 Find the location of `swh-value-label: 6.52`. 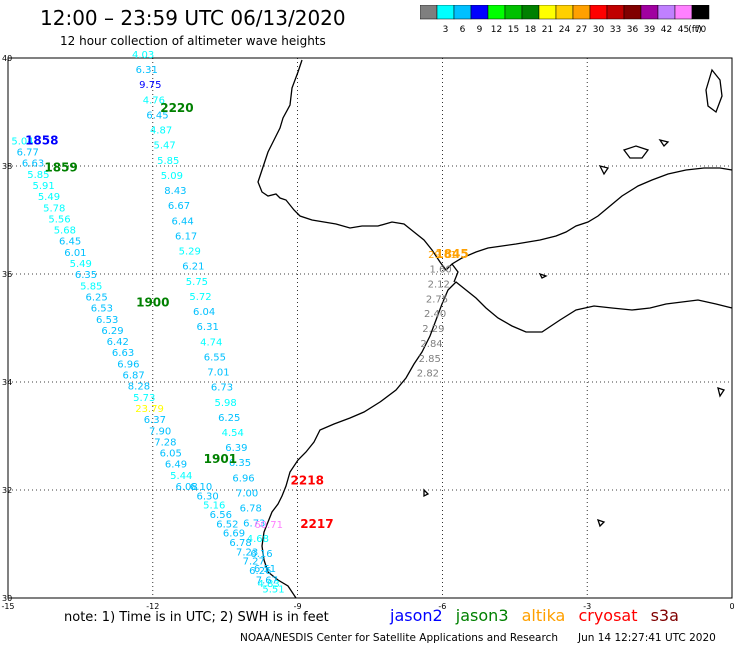

swh-value-label: 6.52 is located at coordinates (227, 524).